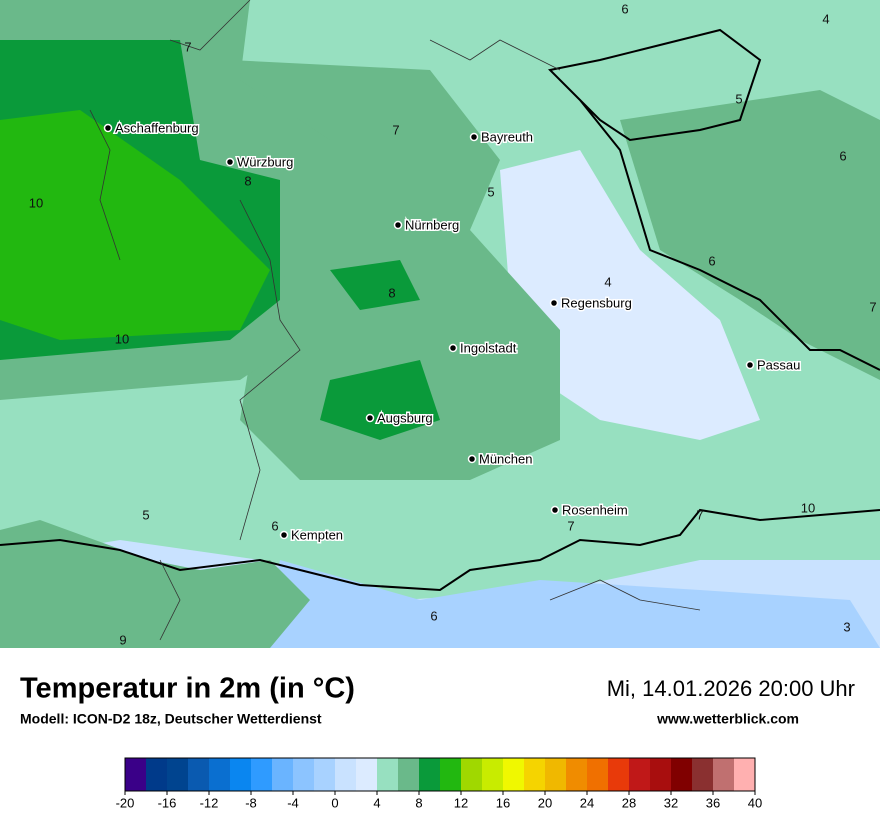 The height and width of the screenshot is (830, 880). I want to click on colorbar: -20 -16 -12 -8 -4 0 4 8 12 16 20 24 28 32 36 40, so click(439, 783).